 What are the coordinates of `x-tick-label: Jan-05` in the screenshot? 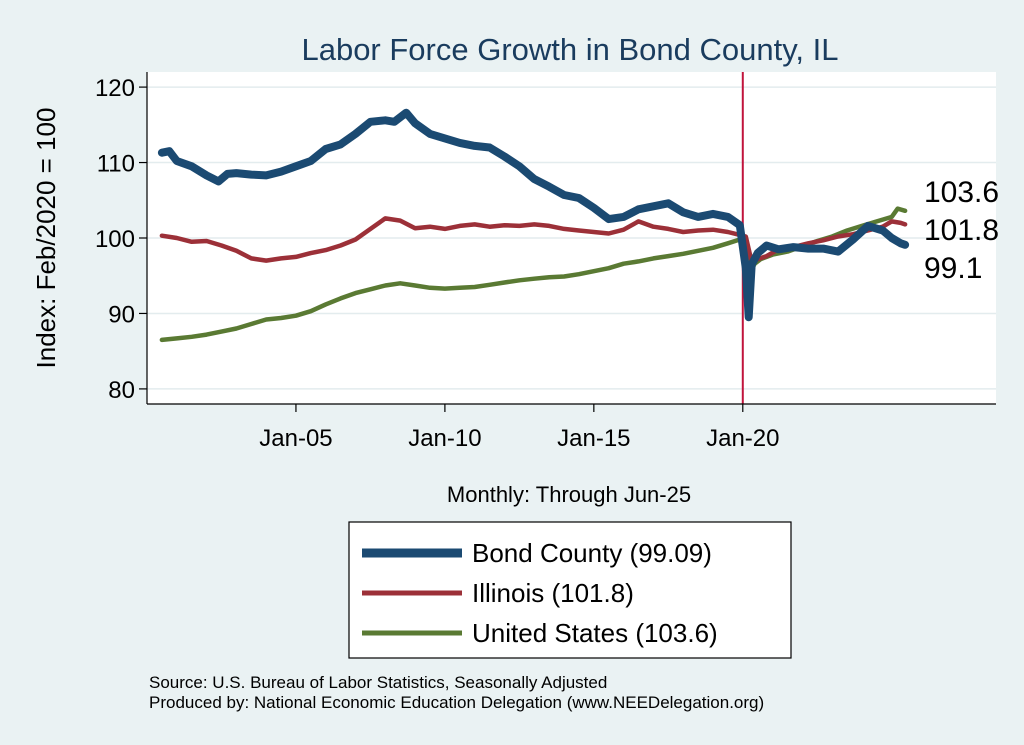 It's located at (295, 438).